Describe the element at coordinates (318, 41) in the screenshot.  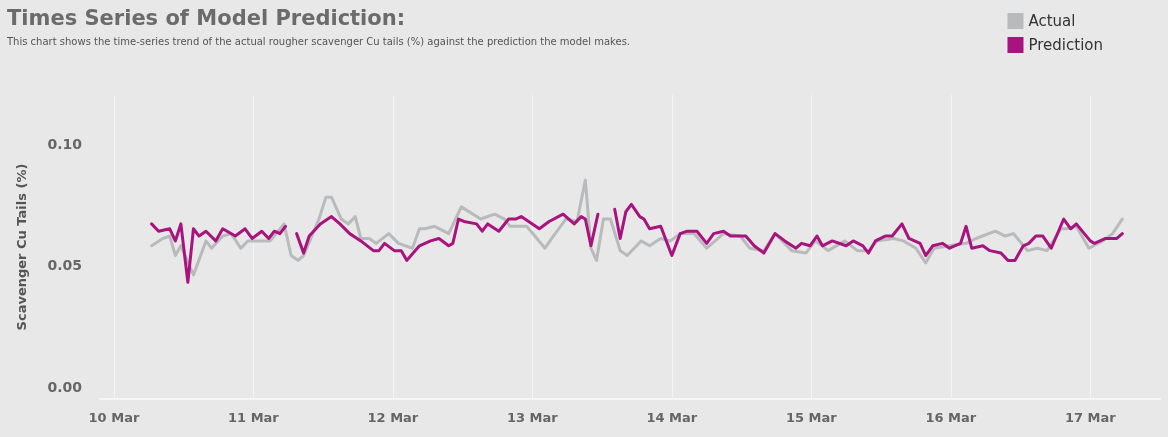
I see `chart-subtitle: This chart shows the time-series trend of the actual rougher scavenger Cu tails (%) against the prediction the model makes.` at that location.